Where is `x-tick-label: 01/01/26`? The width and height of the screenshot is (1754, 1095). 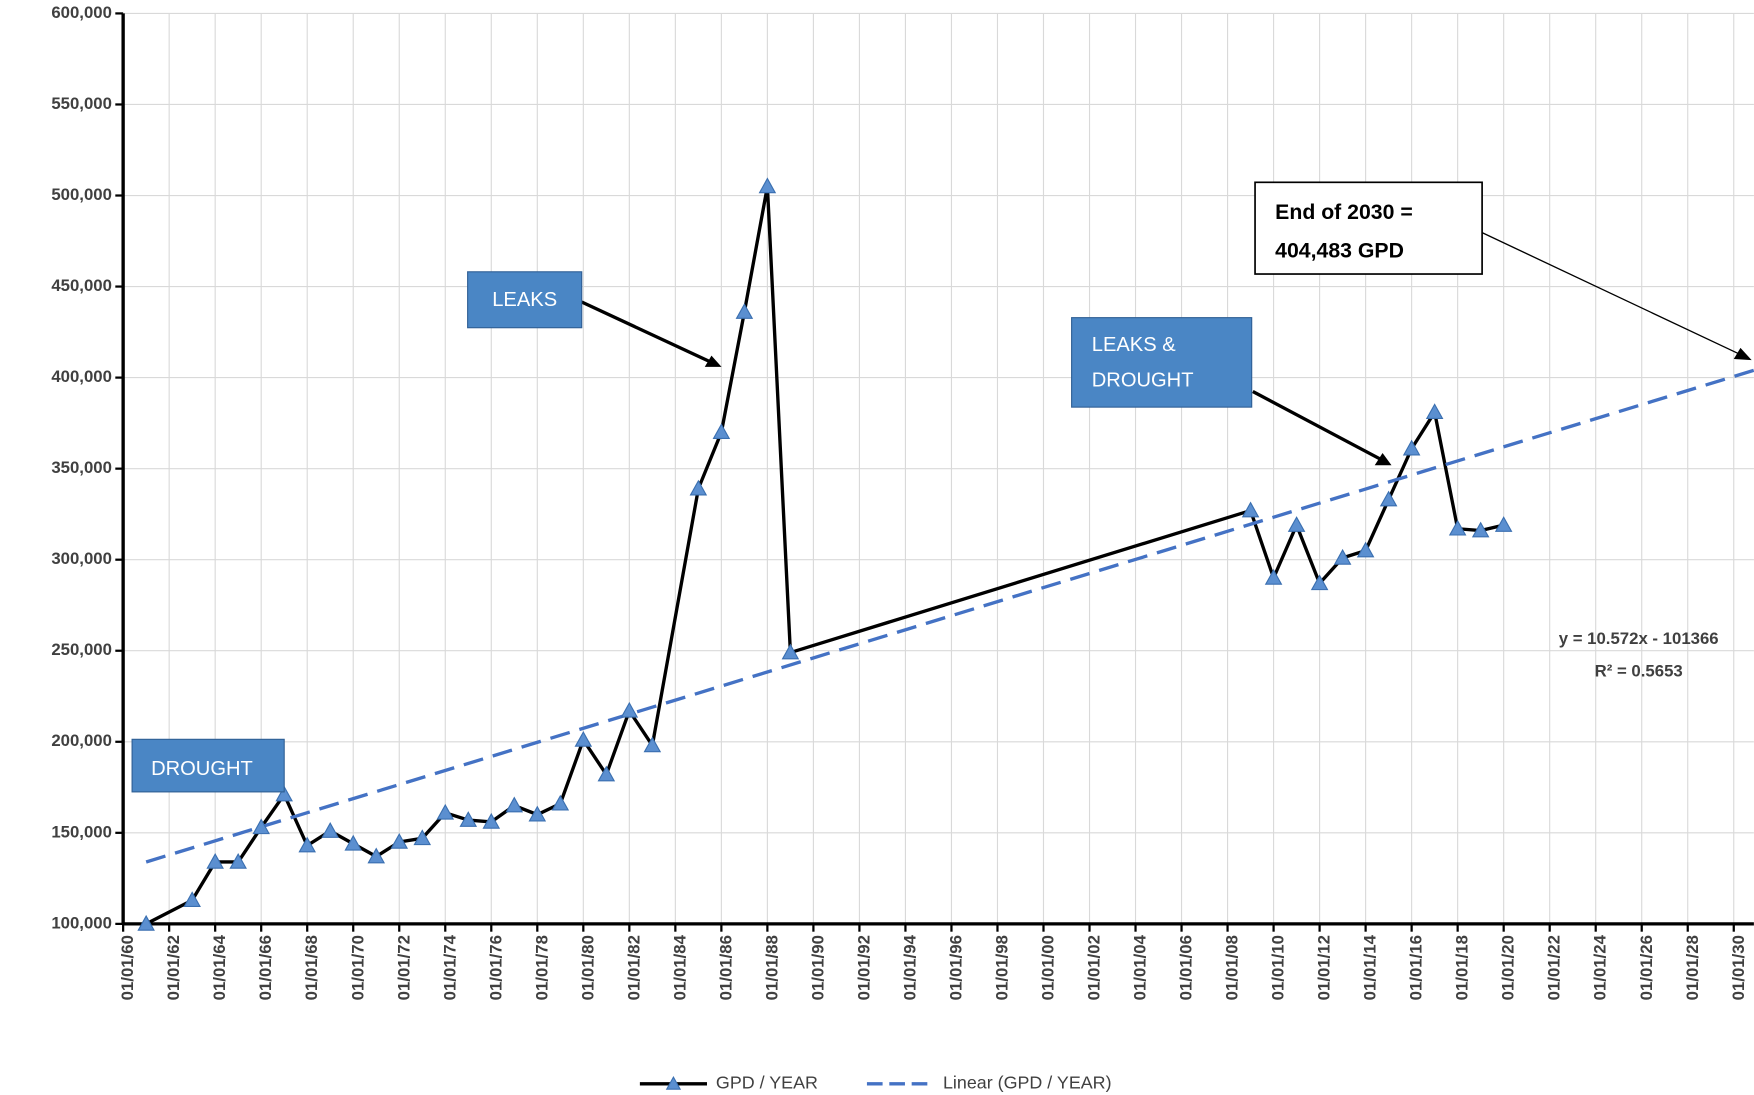
x-tick-label: 01/01/26 is located at coordinates (1646, 967).